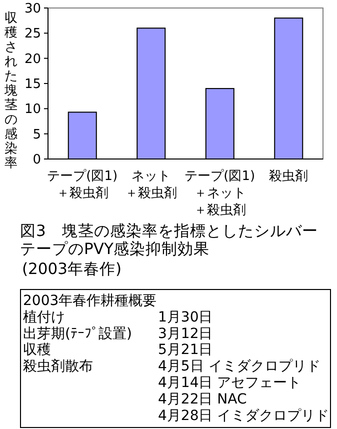 This screenshot has height=429, width=337. What do you see at coordinates (151, 185) in the screenshot?
I see `x-tick-label: ネット＋殺虫剤` at bounding box center [151, 185].